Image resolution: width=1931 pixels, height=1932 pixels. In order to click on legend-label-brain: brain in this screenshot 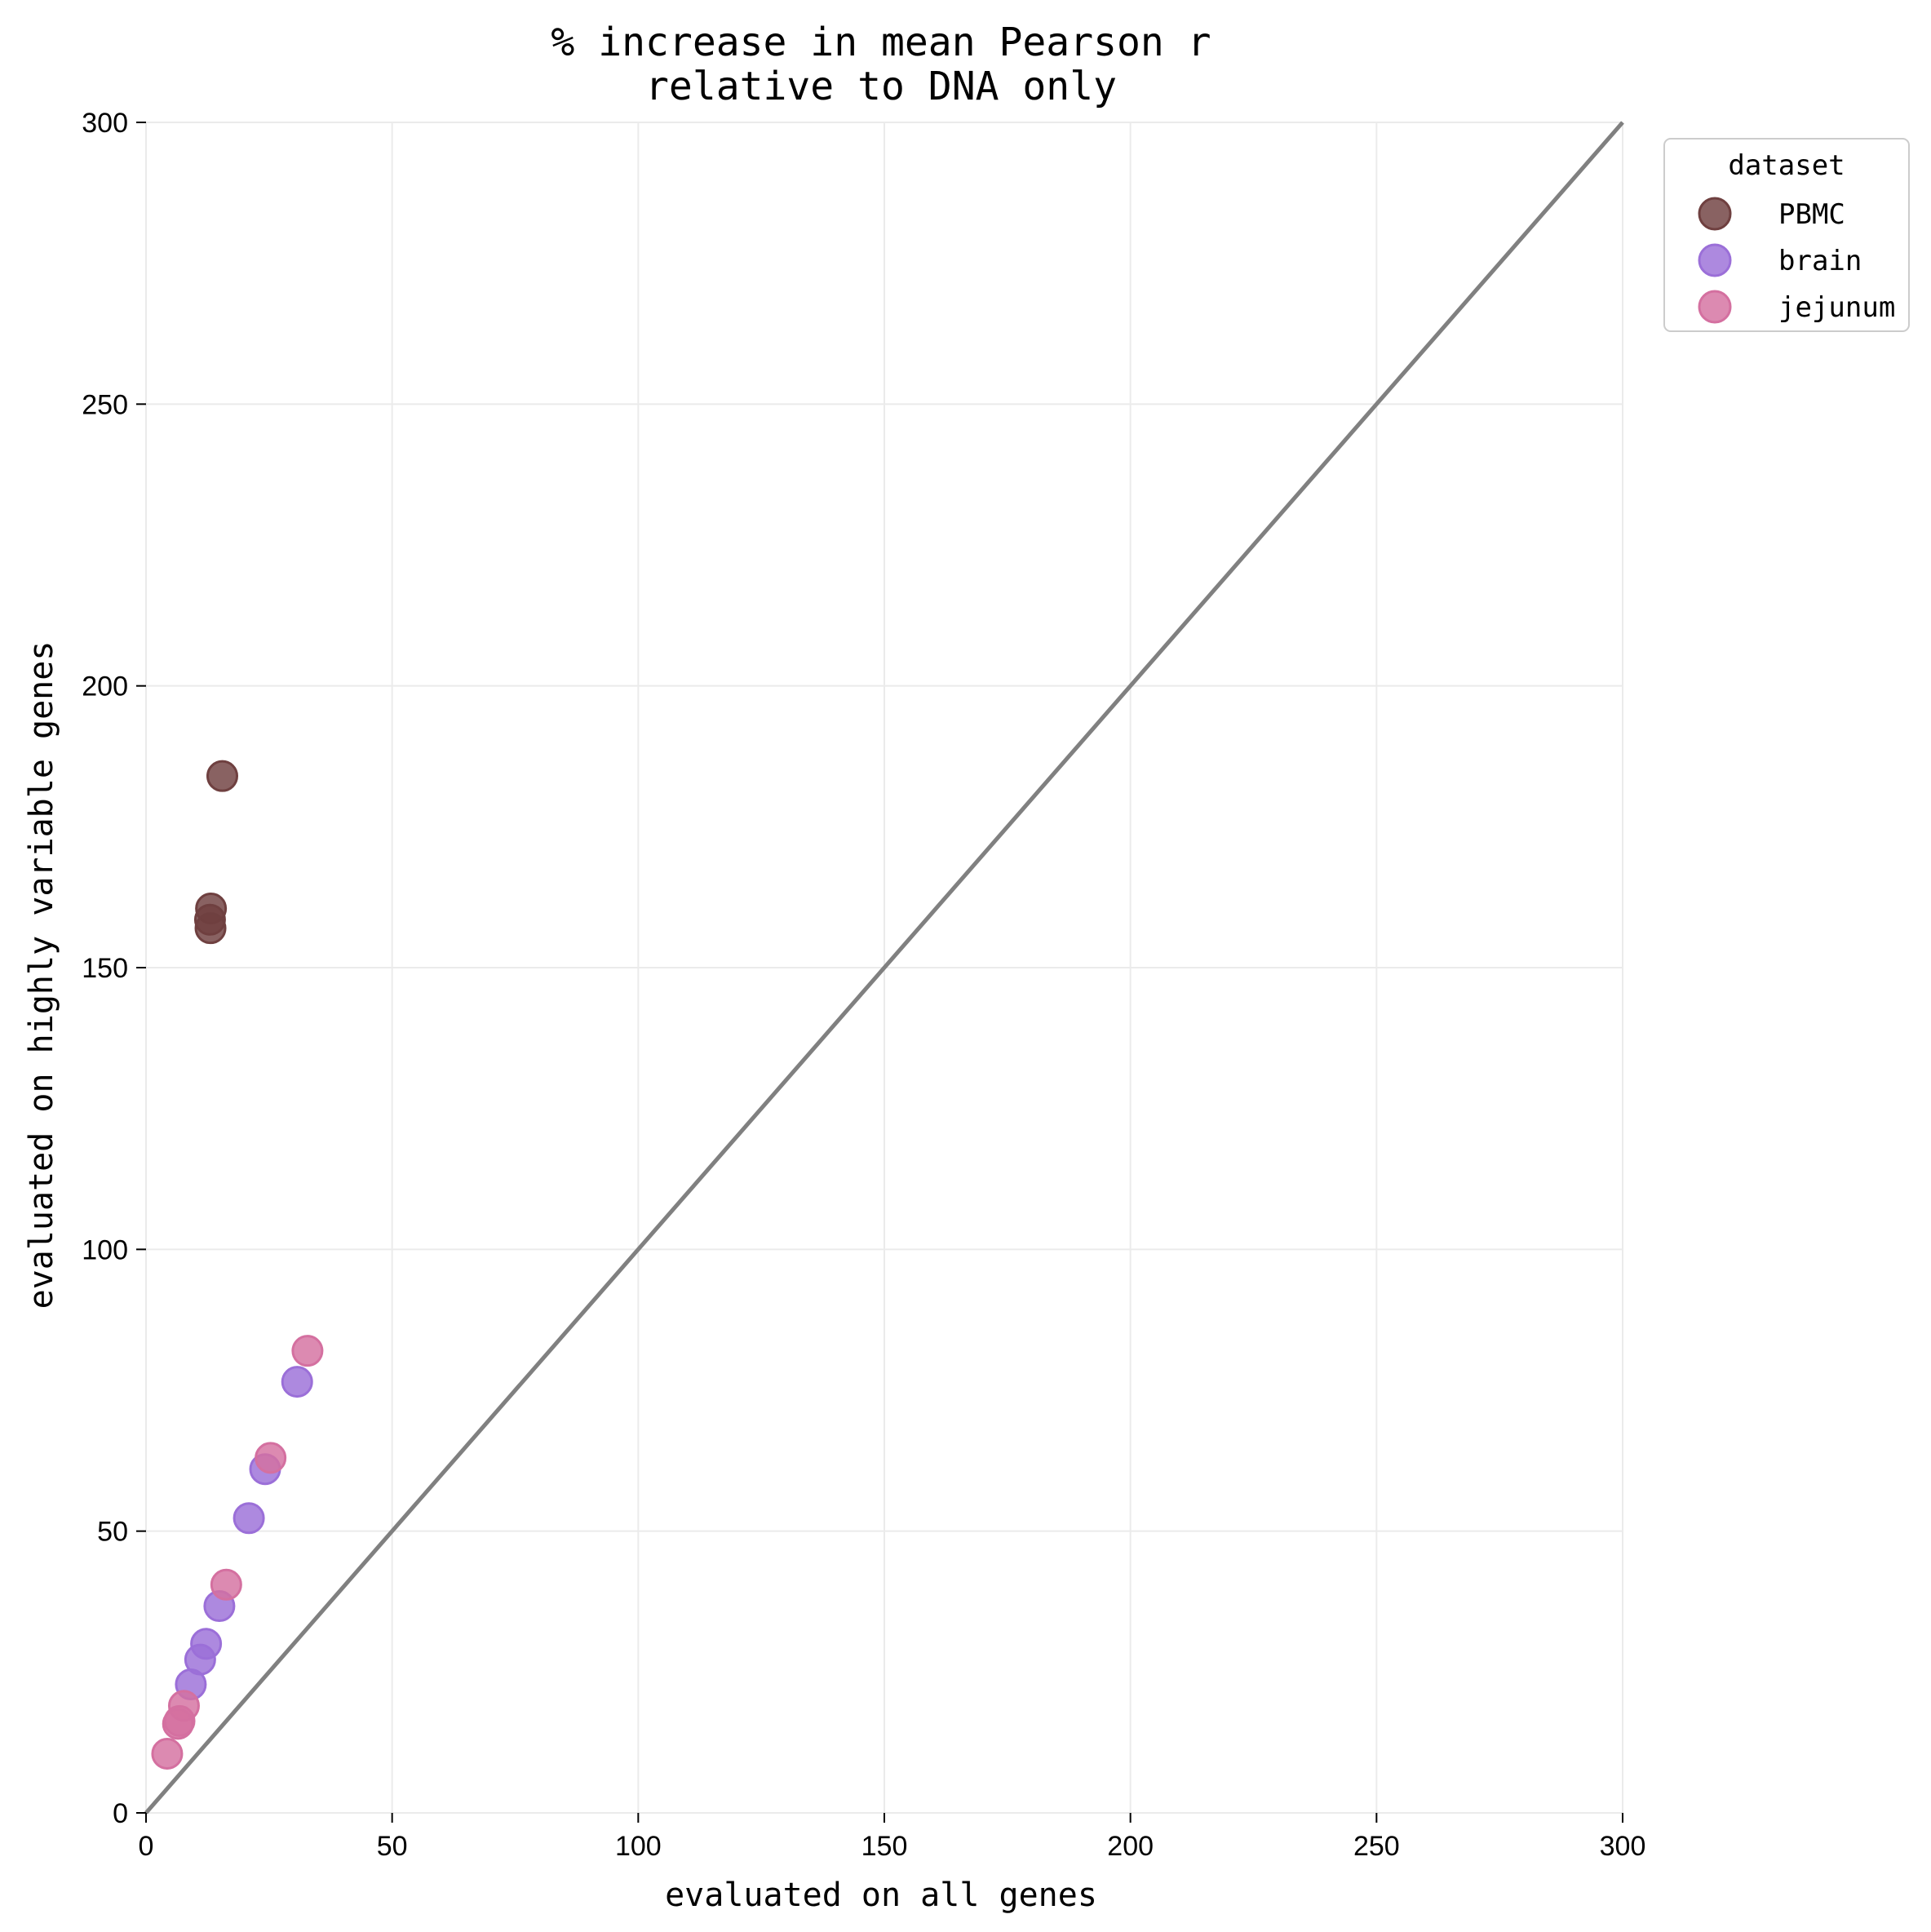, I will do `click(1820, 261)`.